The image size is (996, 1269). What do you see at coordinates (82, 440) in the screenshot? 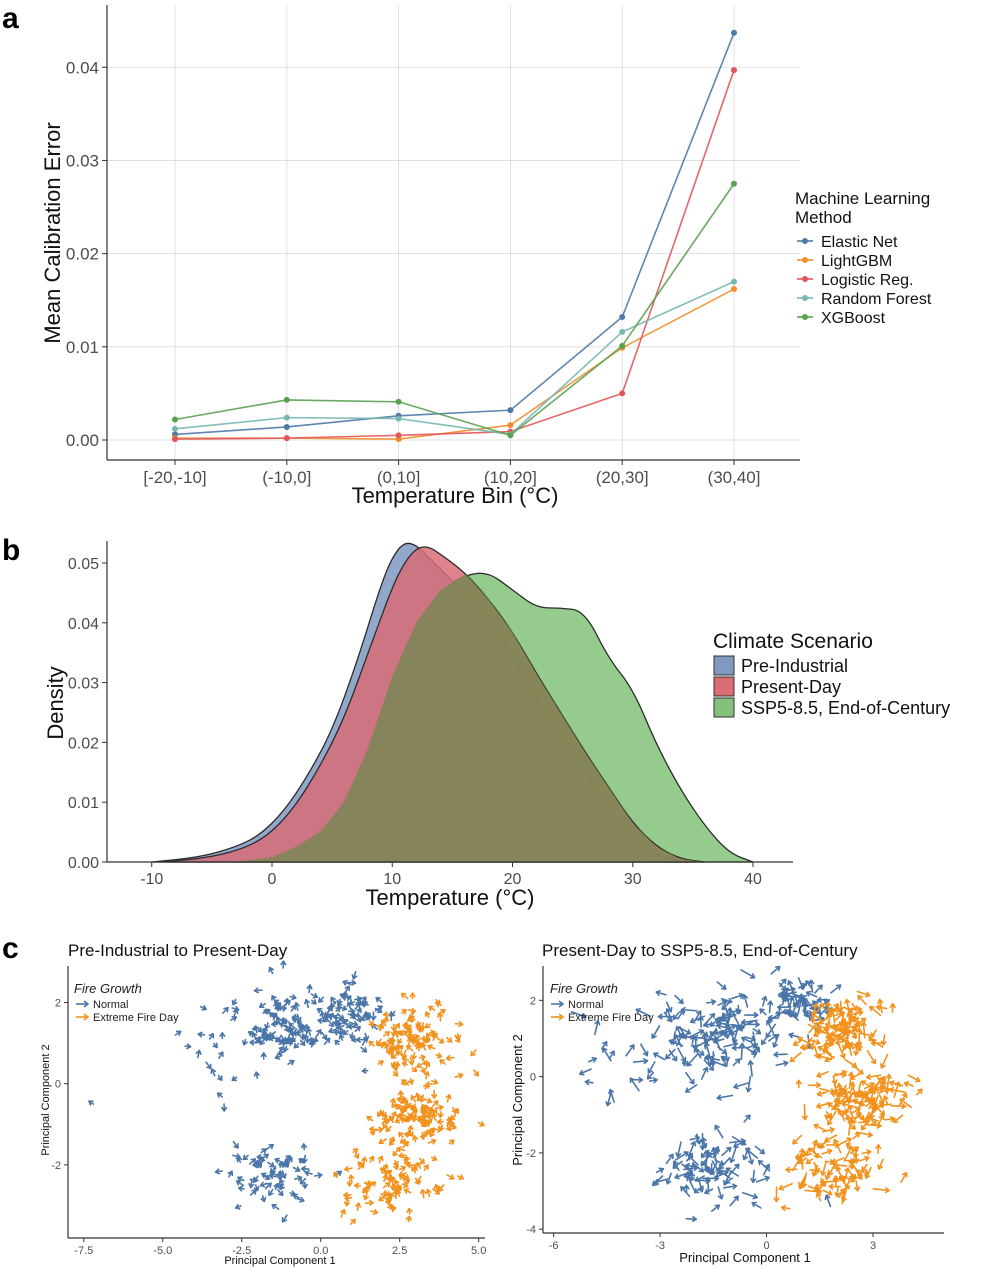
I see `panel-a-y-tick-label: 0.00` at bounding box center [82, 440].